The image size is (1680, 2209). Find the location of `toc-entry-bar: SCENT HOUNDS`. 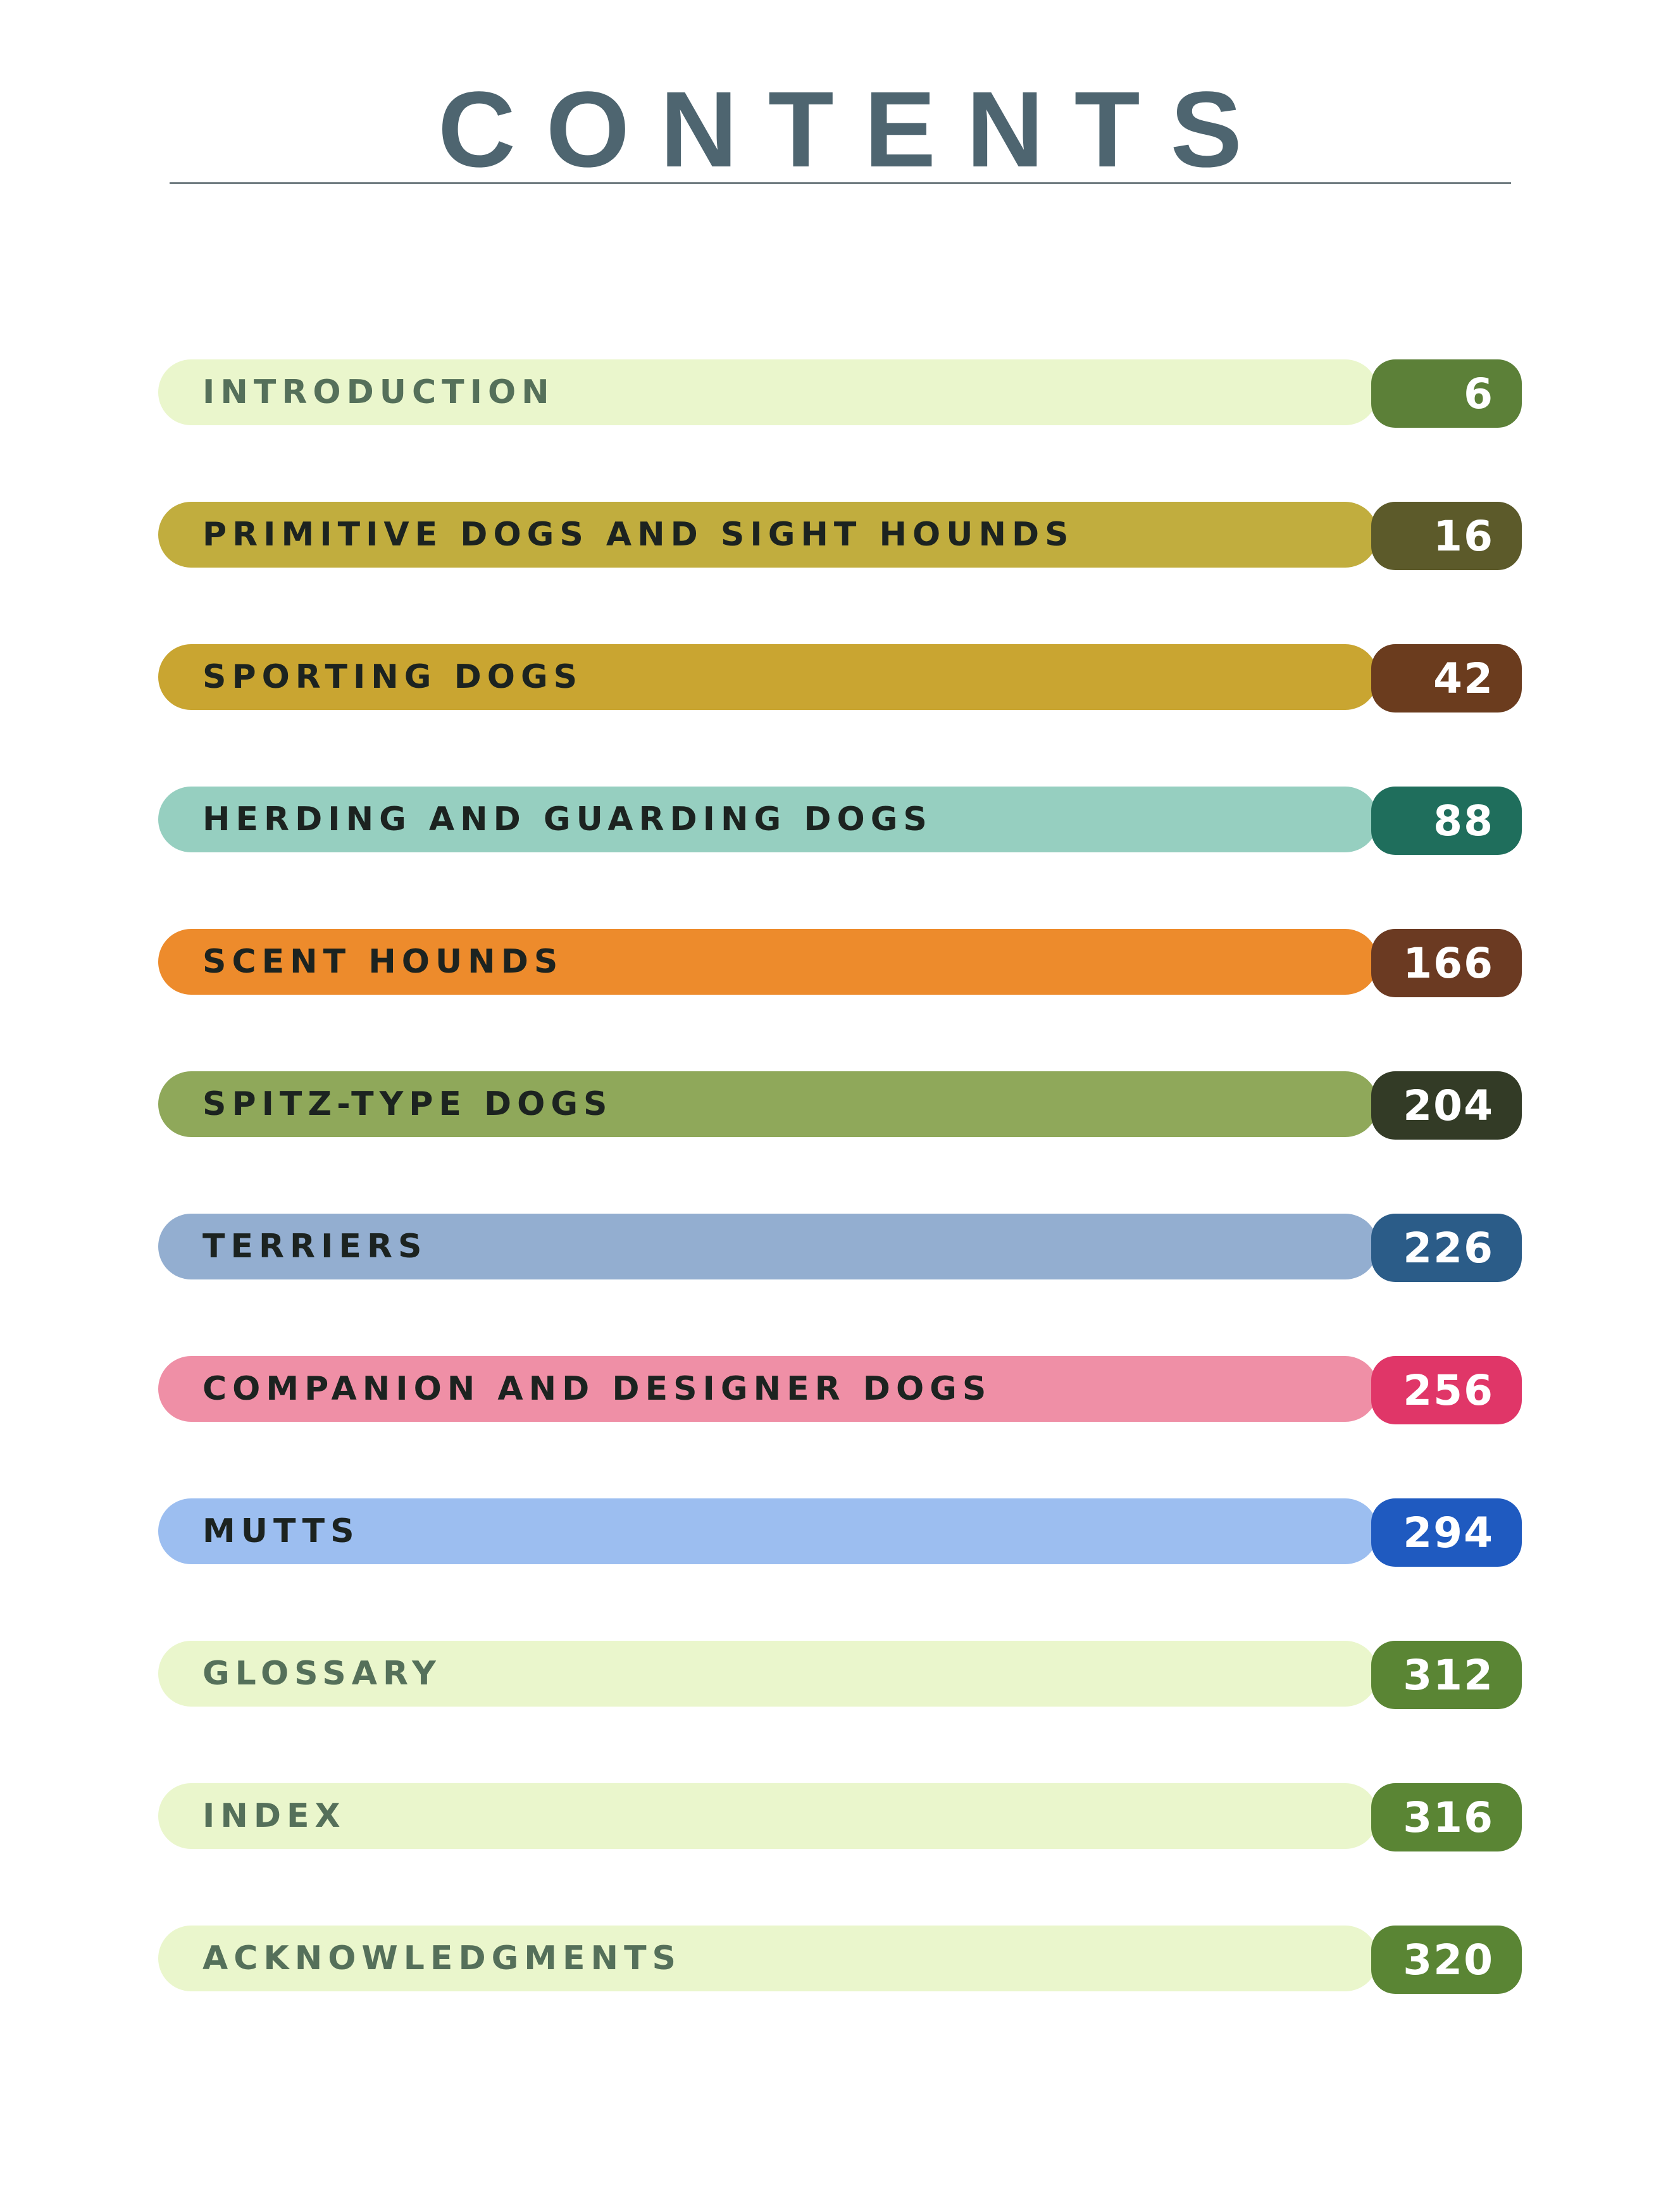

toc-entry-bar: SCENT HOUNDS is located at coordinates (768, 962).